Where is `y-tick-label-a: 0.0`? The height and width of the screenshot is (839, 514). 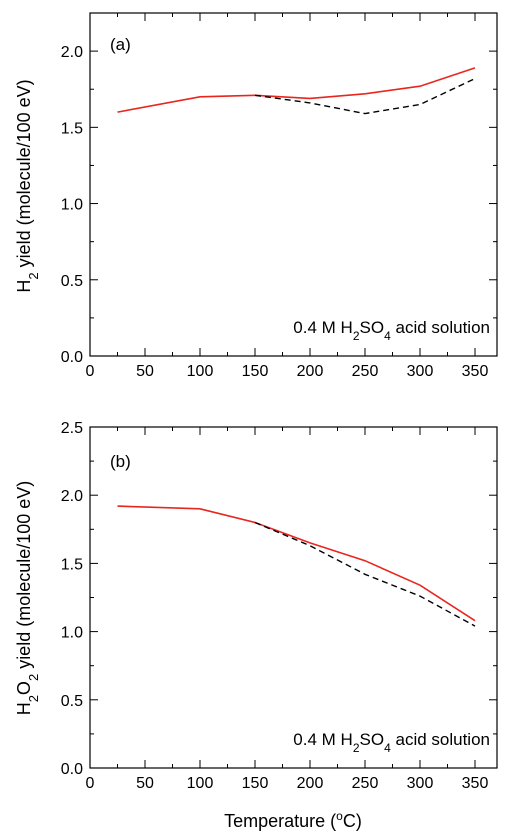 y-tick-label-a: 0.0 is located at coordinates (72, 357).